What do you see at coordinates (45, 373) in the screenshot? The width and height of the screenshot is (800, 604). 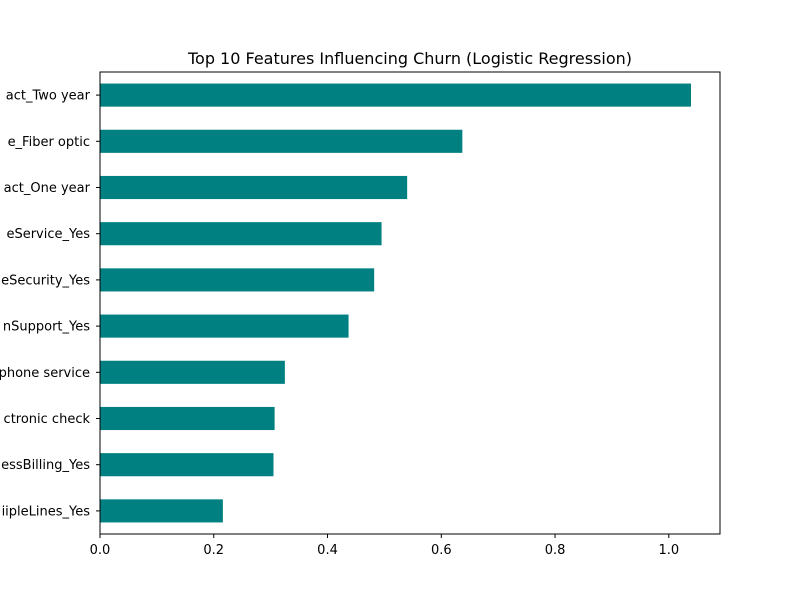 I see `y-tick-label: phone service` at bounding box center [45, 373].